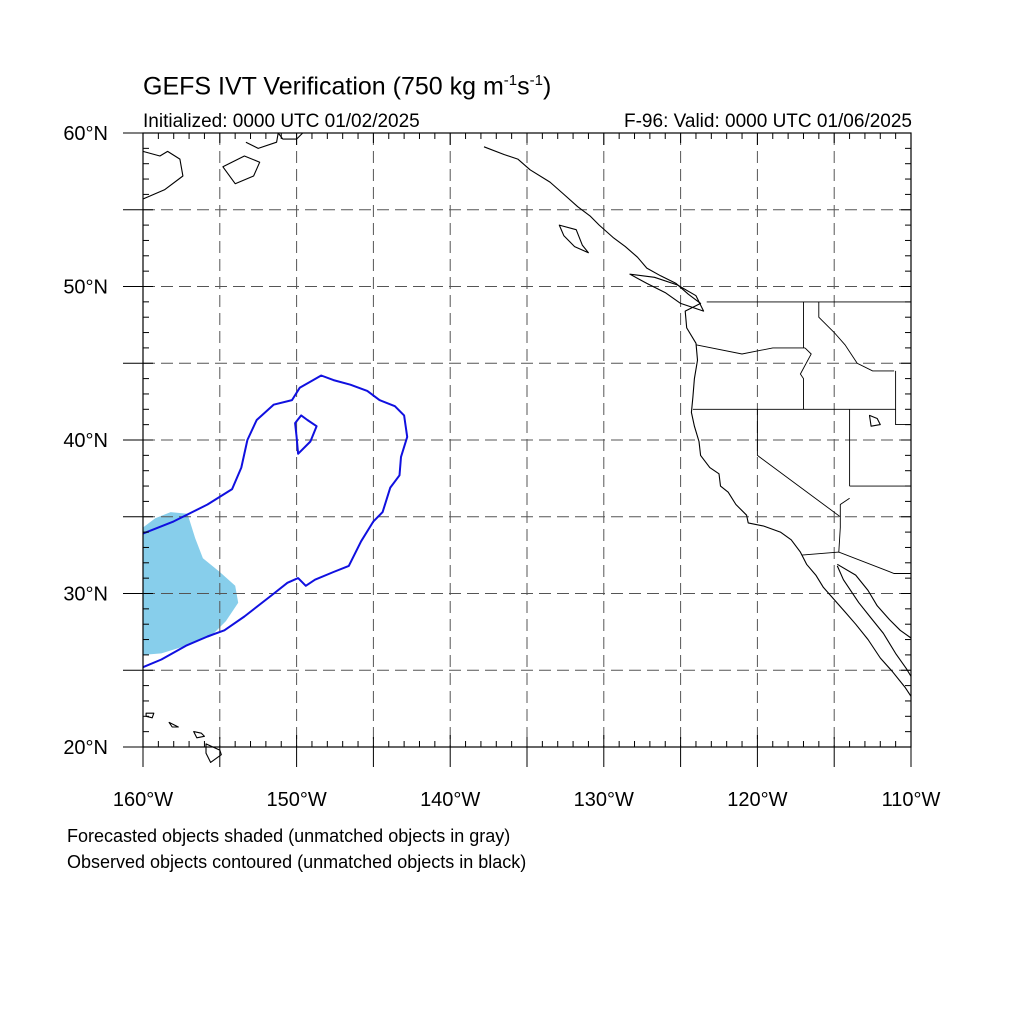 Image resolution: width=1024 pixels, height=1024 pixels. I want to click on forecast-object-shaded, so click(191, 583).